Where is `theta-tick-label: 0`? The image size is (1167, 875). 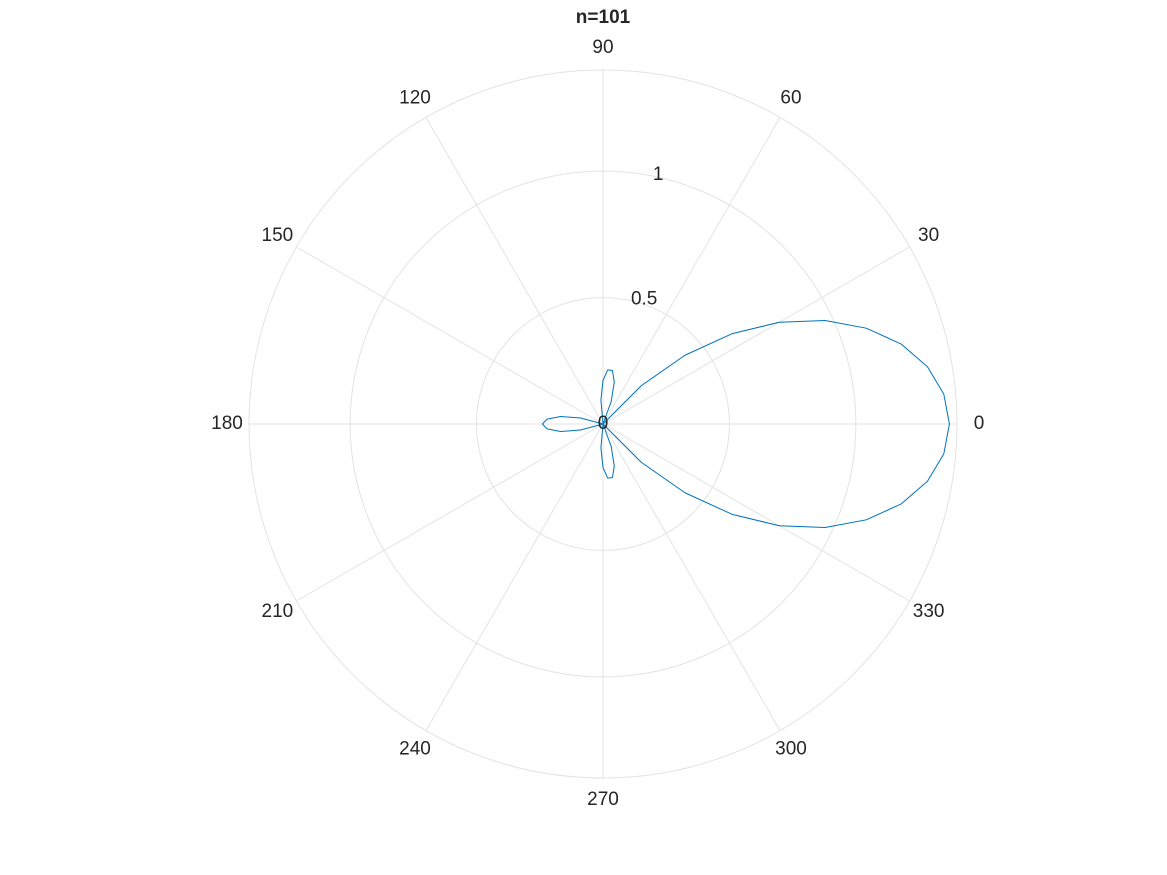
theta-tick-label: 0 is located at coordinates (979, 423).